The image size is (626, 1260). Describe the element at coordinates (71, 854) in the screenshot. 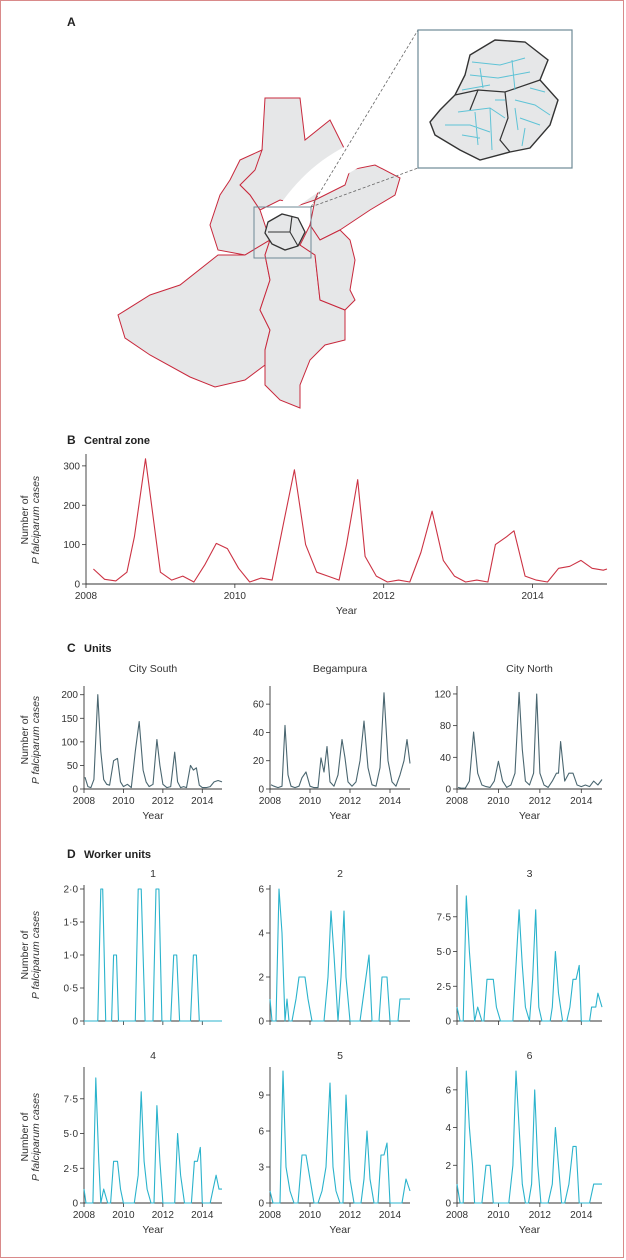

I see `panel-d-label: D` at that location.